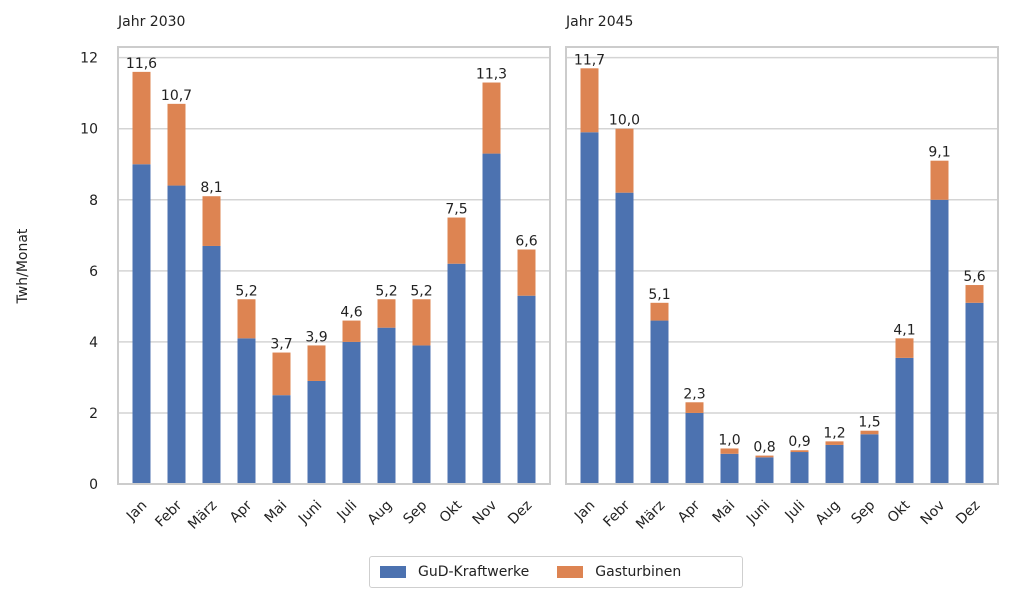 Image resolution: width=1024 pixels, height=606 pixels. I want to click on panel-2-bar-gasturbinen-Juni, so click(764, 456).